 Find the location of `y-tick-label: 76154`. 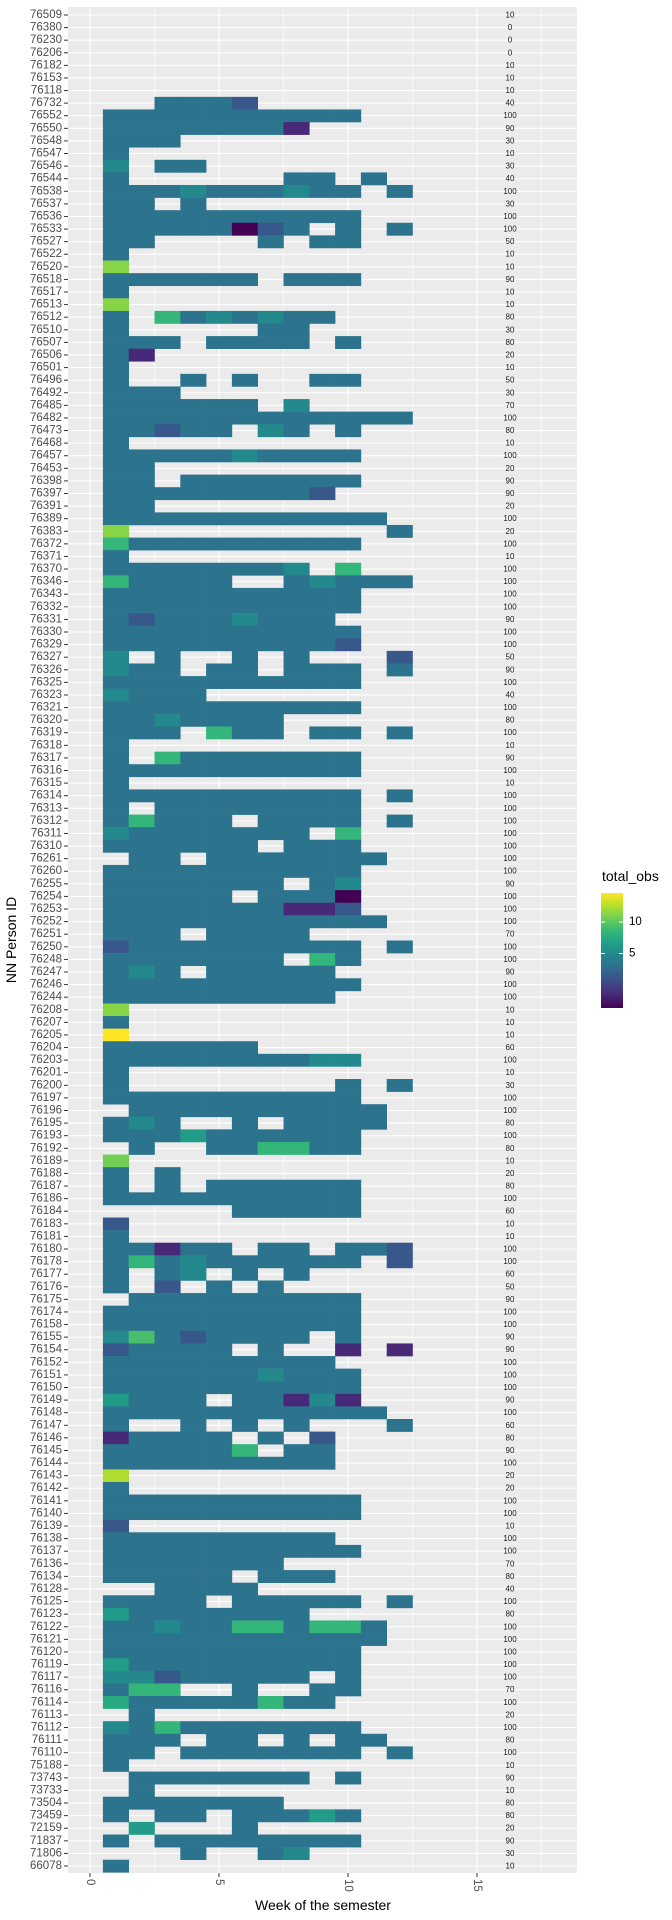

y-tick-label: 76154 is located at coordinates (46, 1350).